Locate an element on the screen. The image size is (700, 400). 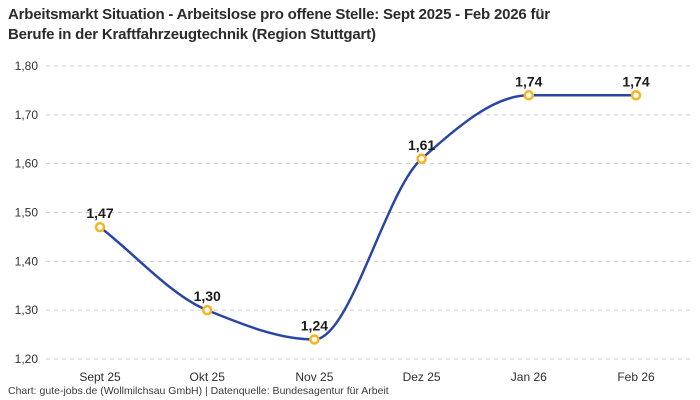
data-point-label: 1,47 is located at coordinates (99, 213).